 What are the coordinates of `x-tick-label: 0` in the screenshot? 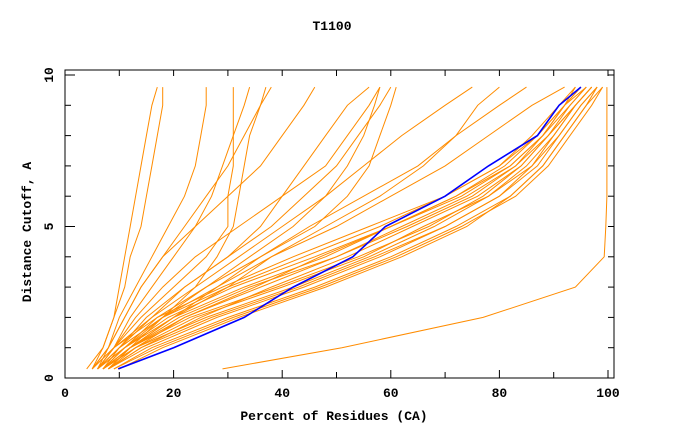 It's located at (65, 393).